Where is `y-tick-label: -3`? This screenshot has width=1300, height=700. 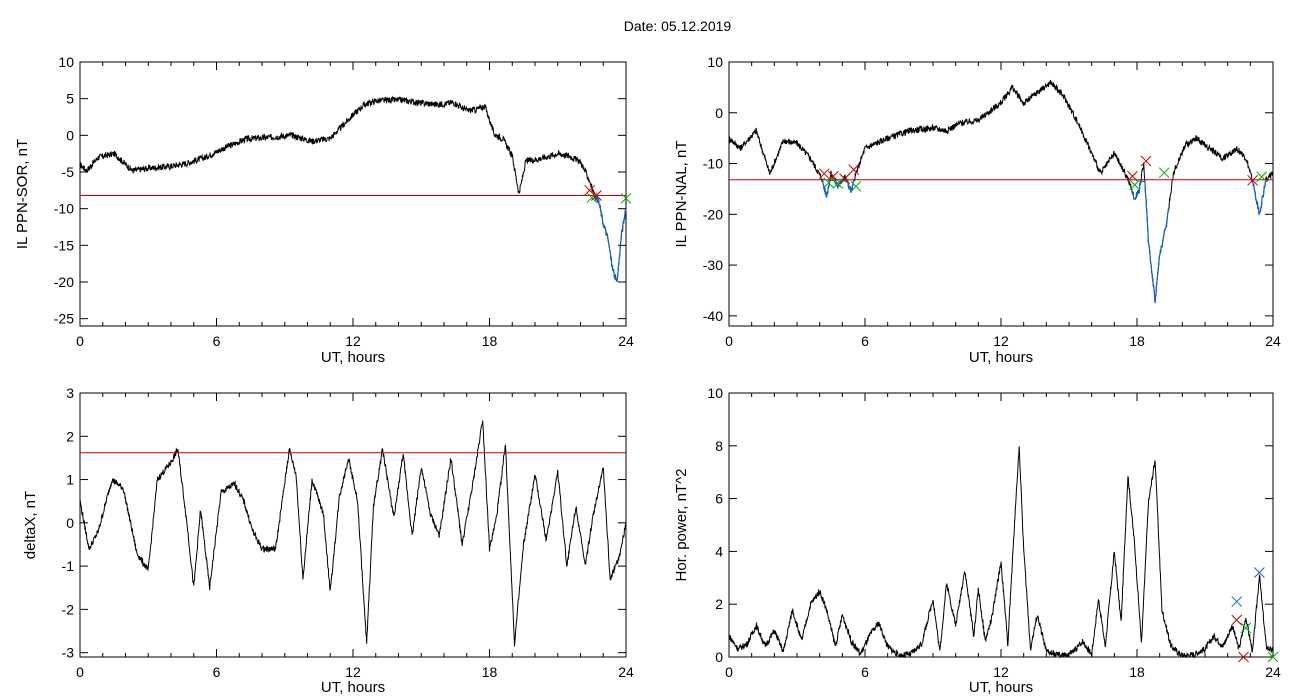 y-tick-label: -3 is located at coordinates (68, 653).